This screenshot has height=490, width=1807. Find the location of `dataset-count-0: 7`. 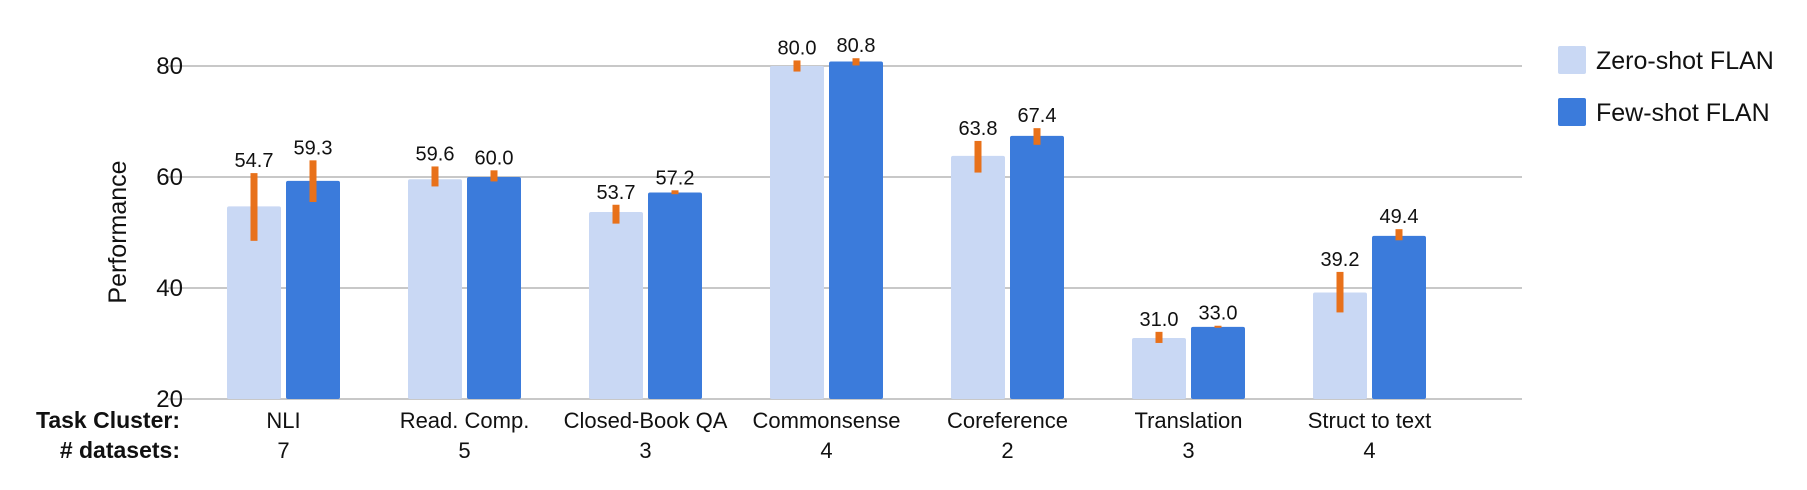

dataset-count-0: 7 is located at coordinates (283, 450).